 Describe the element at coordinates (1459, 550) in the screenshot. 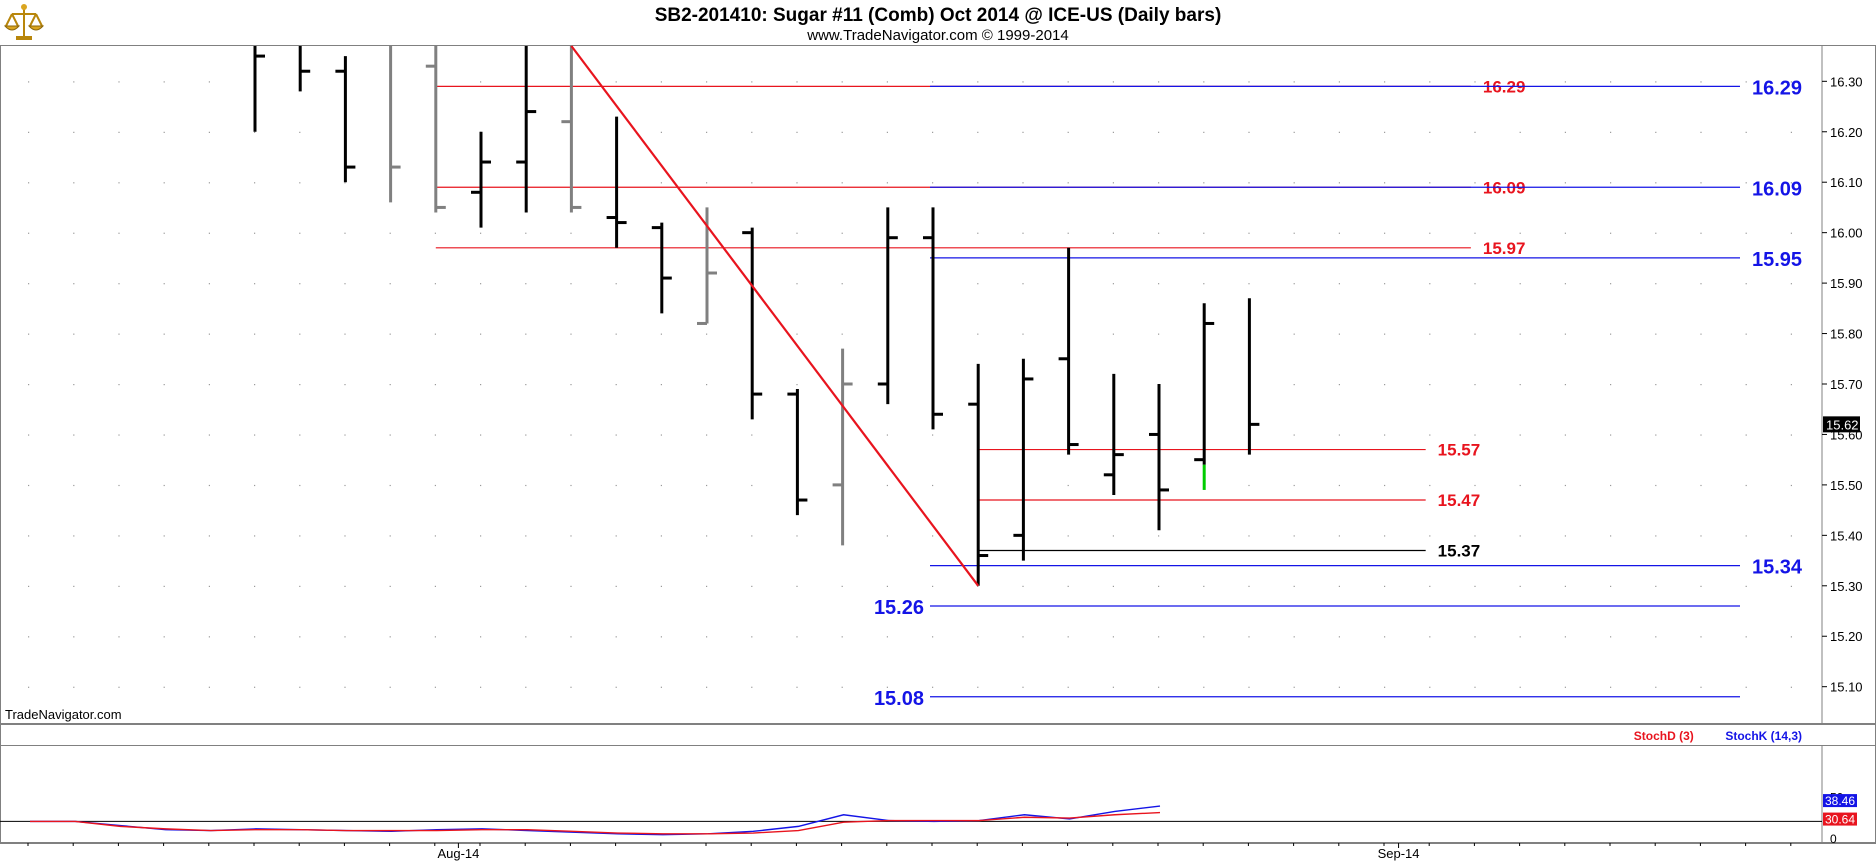

I see `black-level-label: 15.37` at that location.